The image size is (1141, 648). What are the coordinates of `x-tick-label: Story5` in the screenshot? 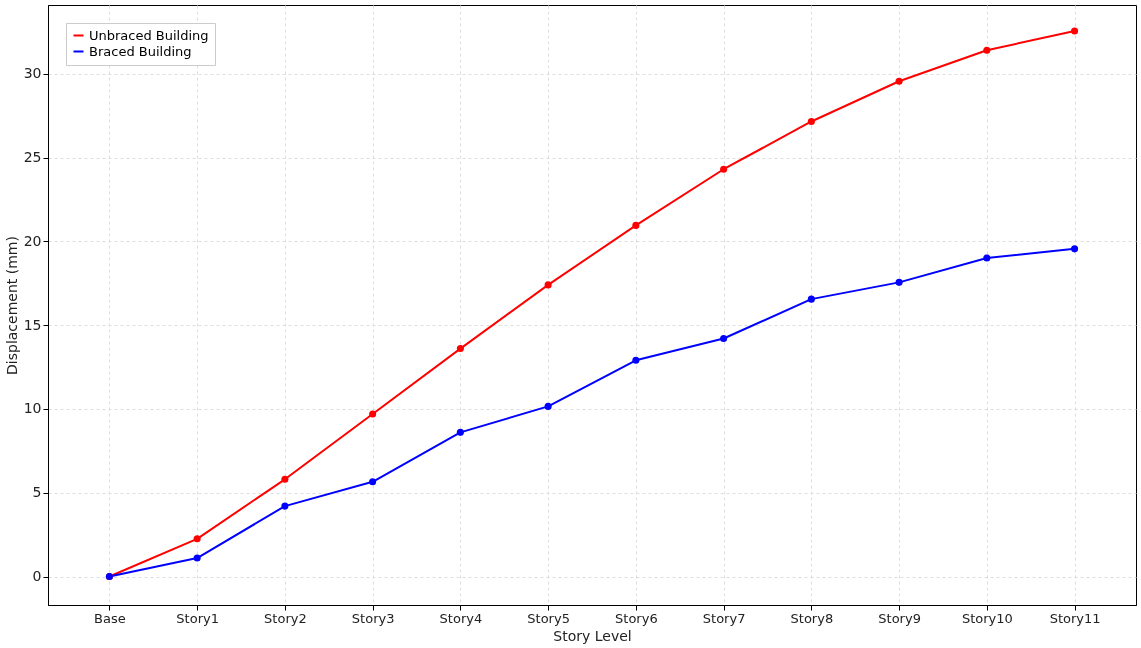 It's located at (548, 618).